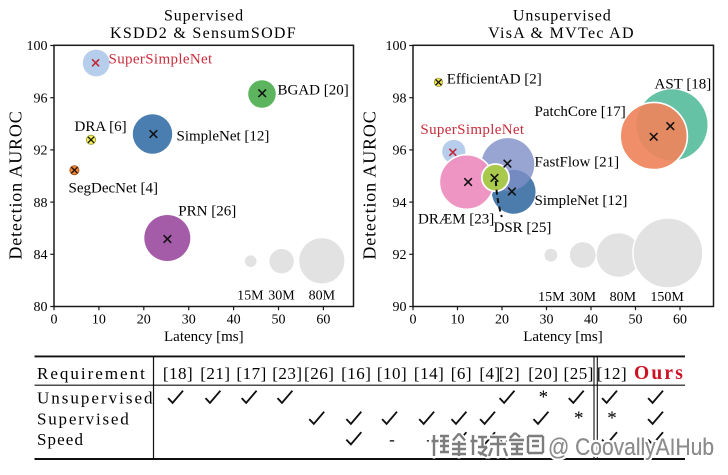 Image resolution: width=728 pixels, height=475 pixels. Describe the element at coordinates (60, 439) in the screenshot. I see `svg-text: Speed` at that location.